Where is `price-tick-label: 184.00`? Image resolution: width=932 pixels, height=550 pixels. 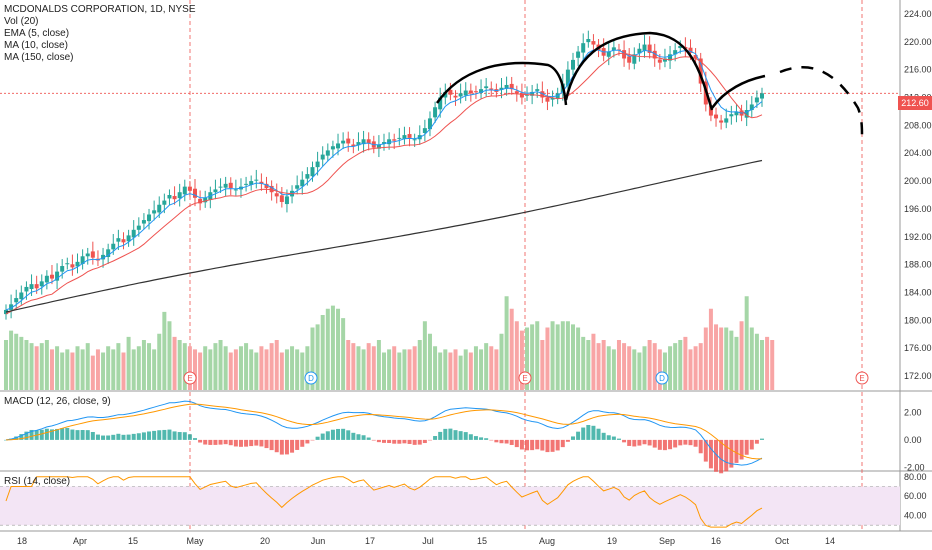 price-tick-label: 184.00 is located at coordinates (918, 293).